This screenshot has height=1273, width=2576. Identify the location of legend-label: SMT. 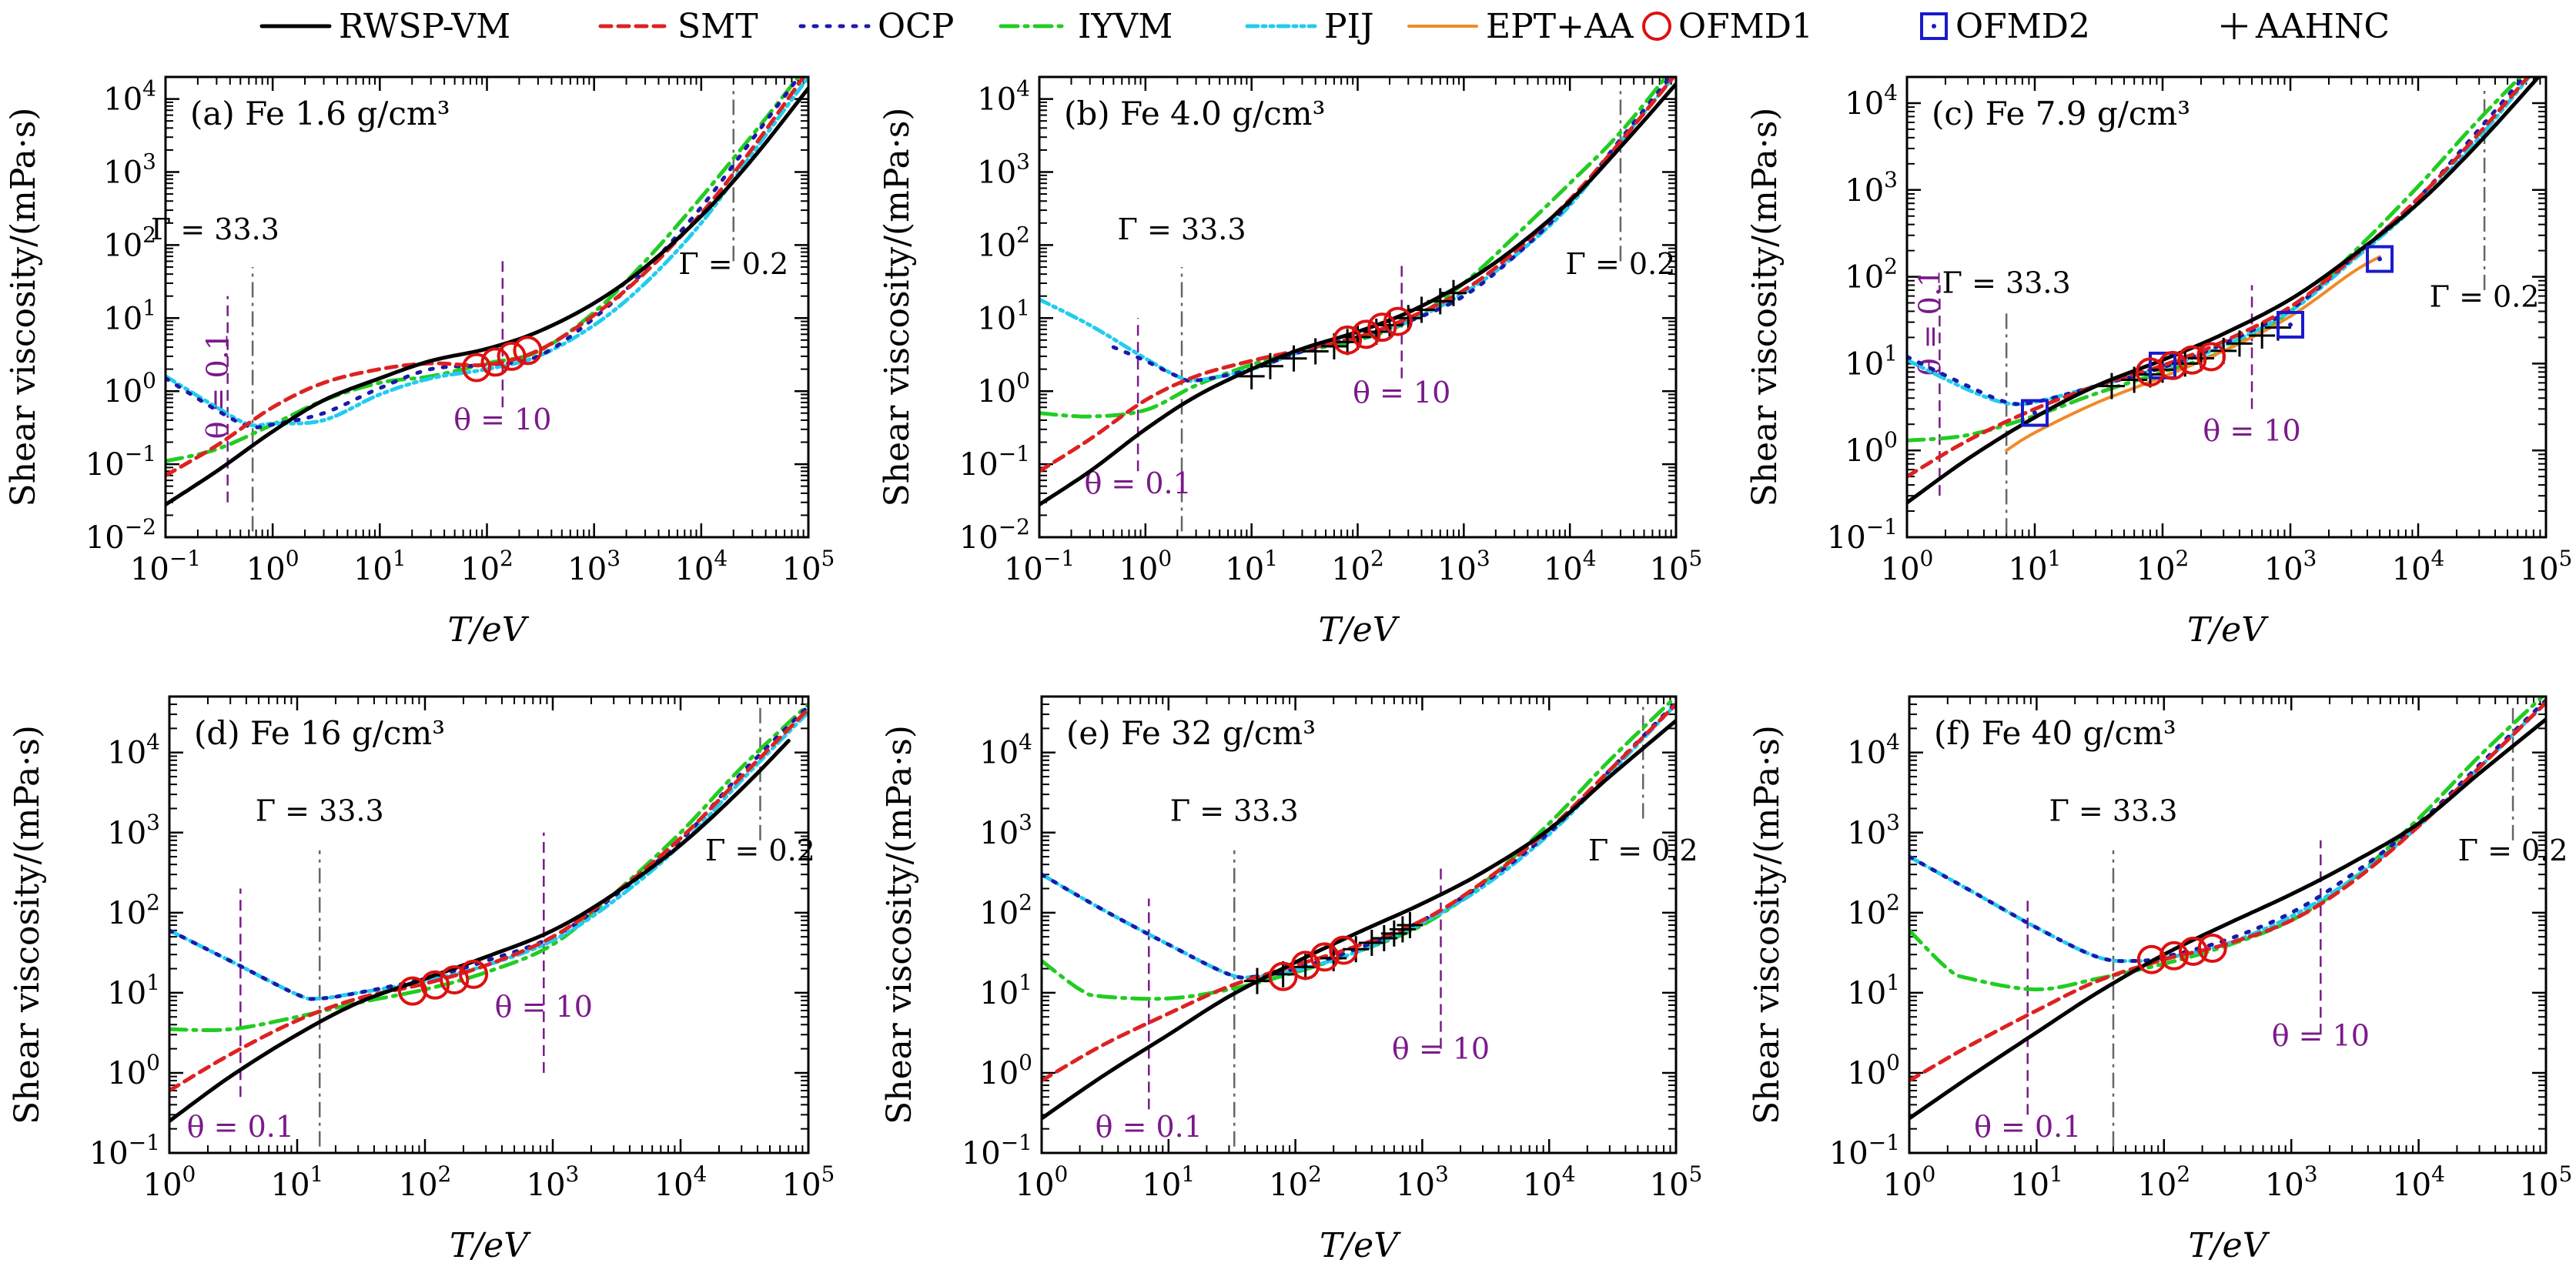
(718, 26).